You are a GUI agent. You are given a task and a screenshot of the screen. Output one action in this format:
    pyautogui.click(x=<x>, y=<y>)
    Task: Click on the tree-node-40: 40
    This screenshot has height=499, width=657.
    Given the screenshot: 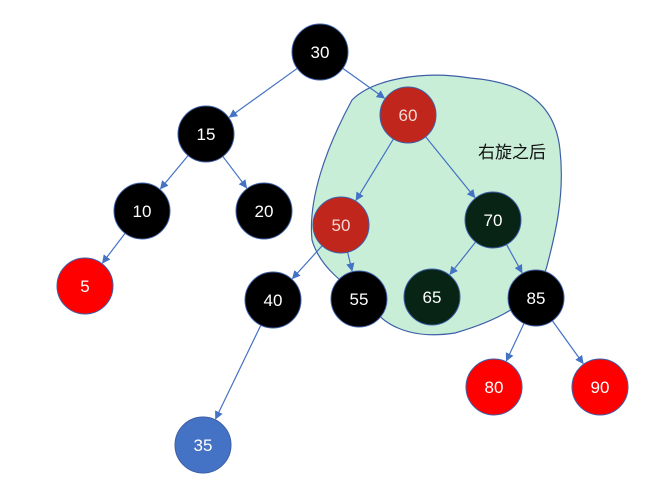 What is the action you would take?
    pyautogui.click(x=273, y=300)
    